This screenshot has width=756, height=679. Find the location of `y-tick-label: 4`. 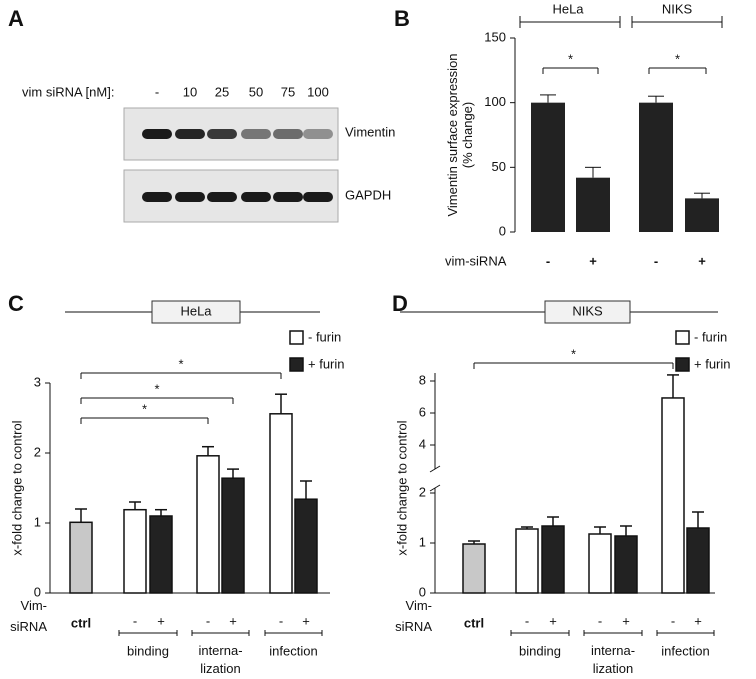

y-tick-label: 4 is located at coordinates (422, 443).